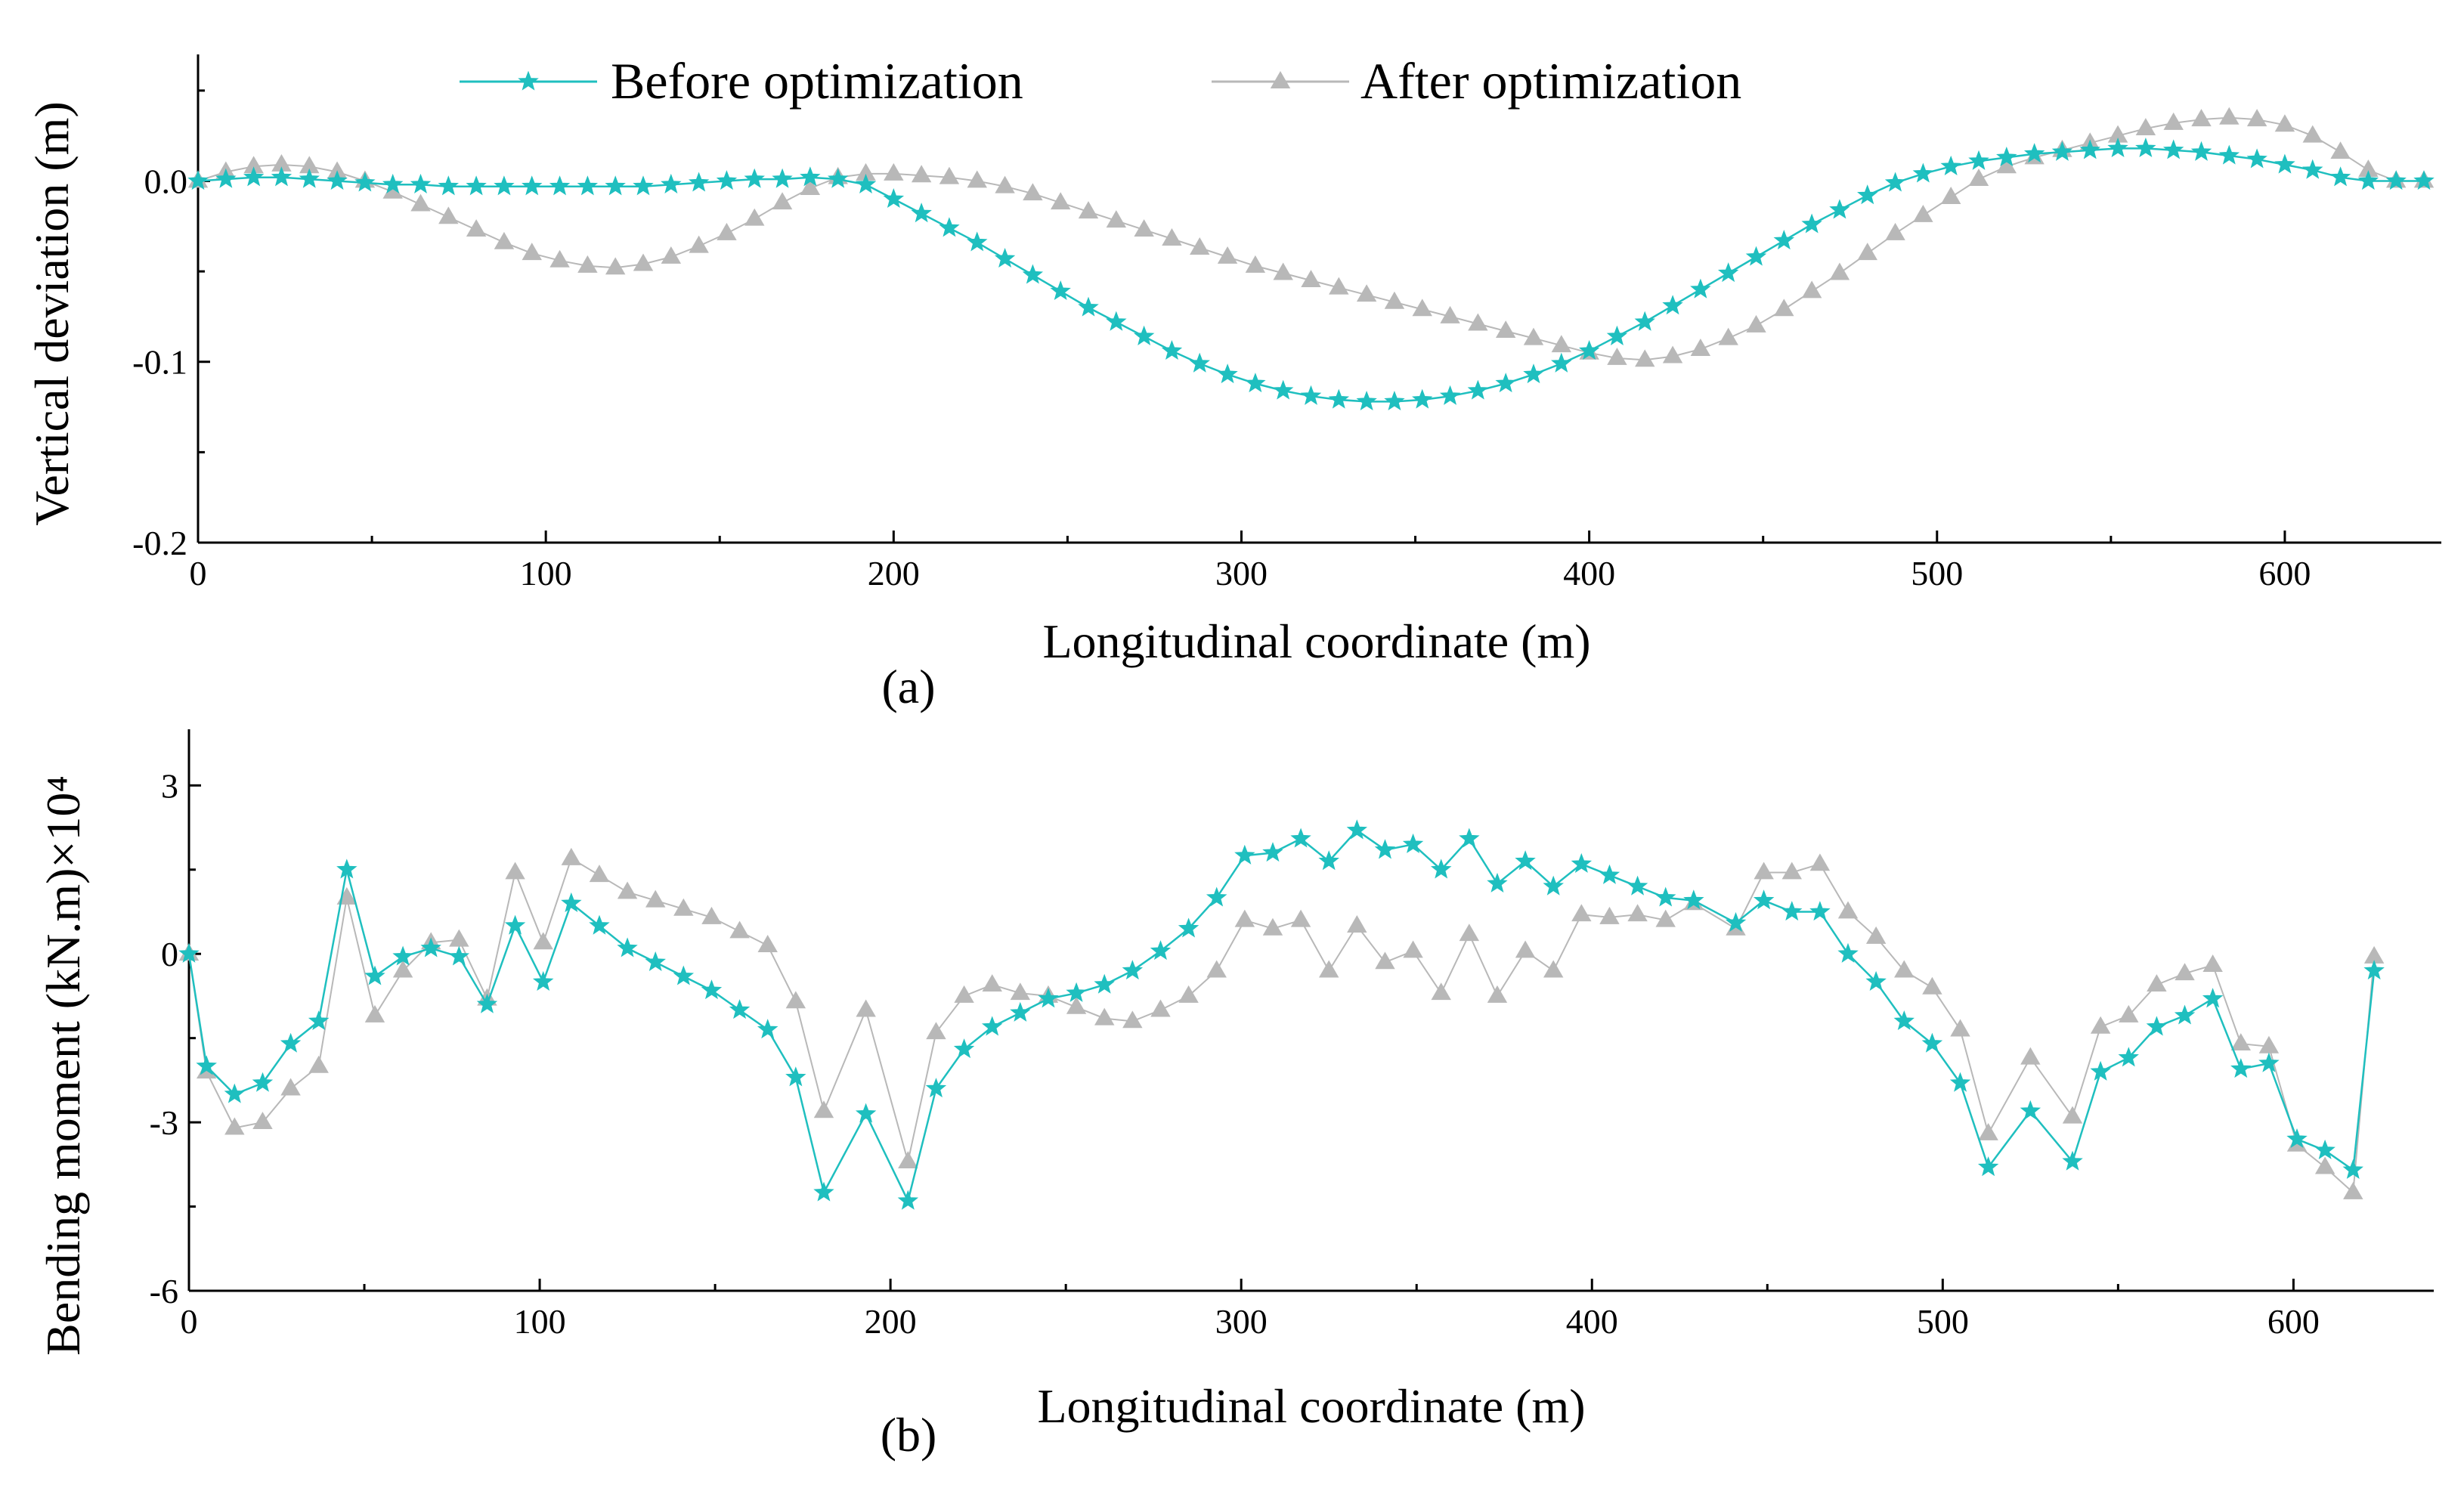 Image resolution: width=2464 pixels, height=1485 pixels. What do you see at coordinates (908, 687) in the screenshot?
I see `panel-a-label: (a)` at bounding box center [908, 687].